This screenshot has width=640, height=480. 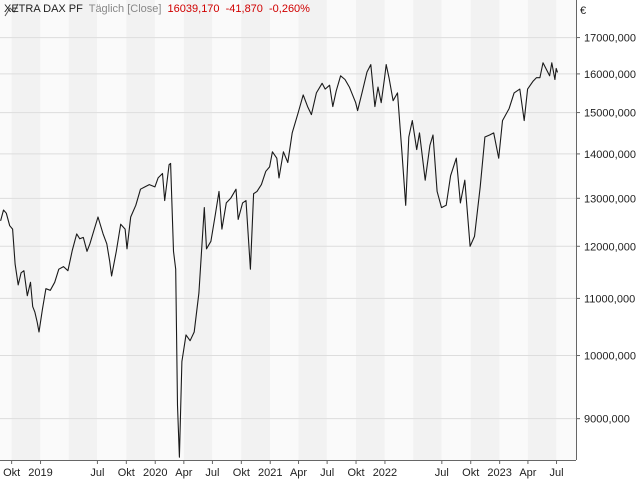 What do you see at coordinates (43, 9) in the screenshot?
I see `instrument-name: XETRA DAX PF` at bounding box center [43, 9].